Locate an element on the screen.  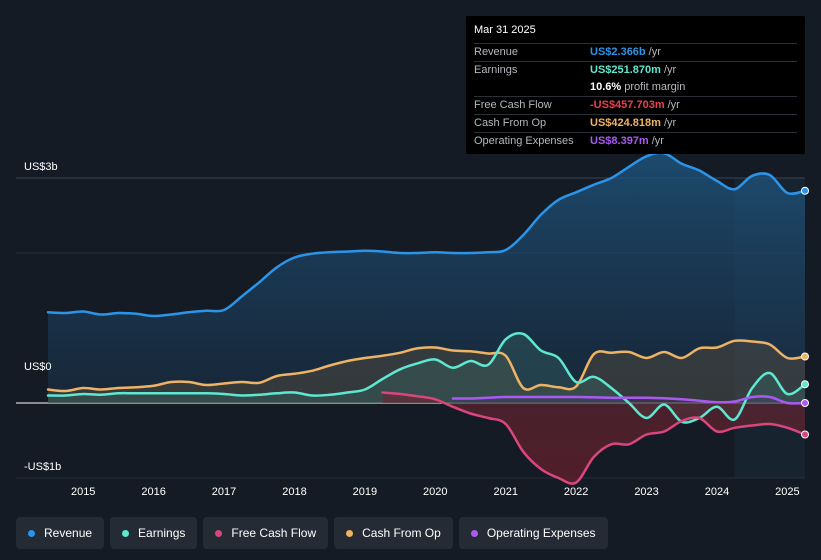
tooltip-row-free-cash-flow: Free Cash Flow -US$457.703m /yr is located at coordinates (635, 105).